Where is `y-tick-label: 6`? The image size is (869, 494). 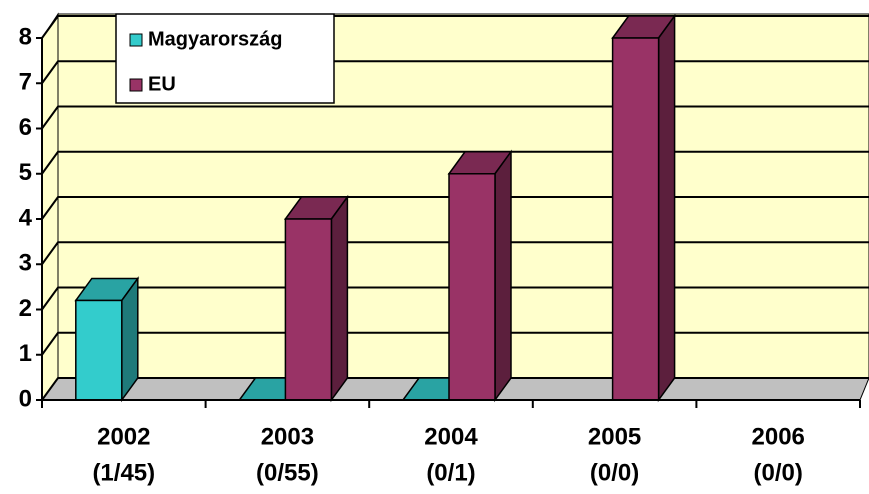 y-tick-label: 6 is located at coordinates (25, 127).